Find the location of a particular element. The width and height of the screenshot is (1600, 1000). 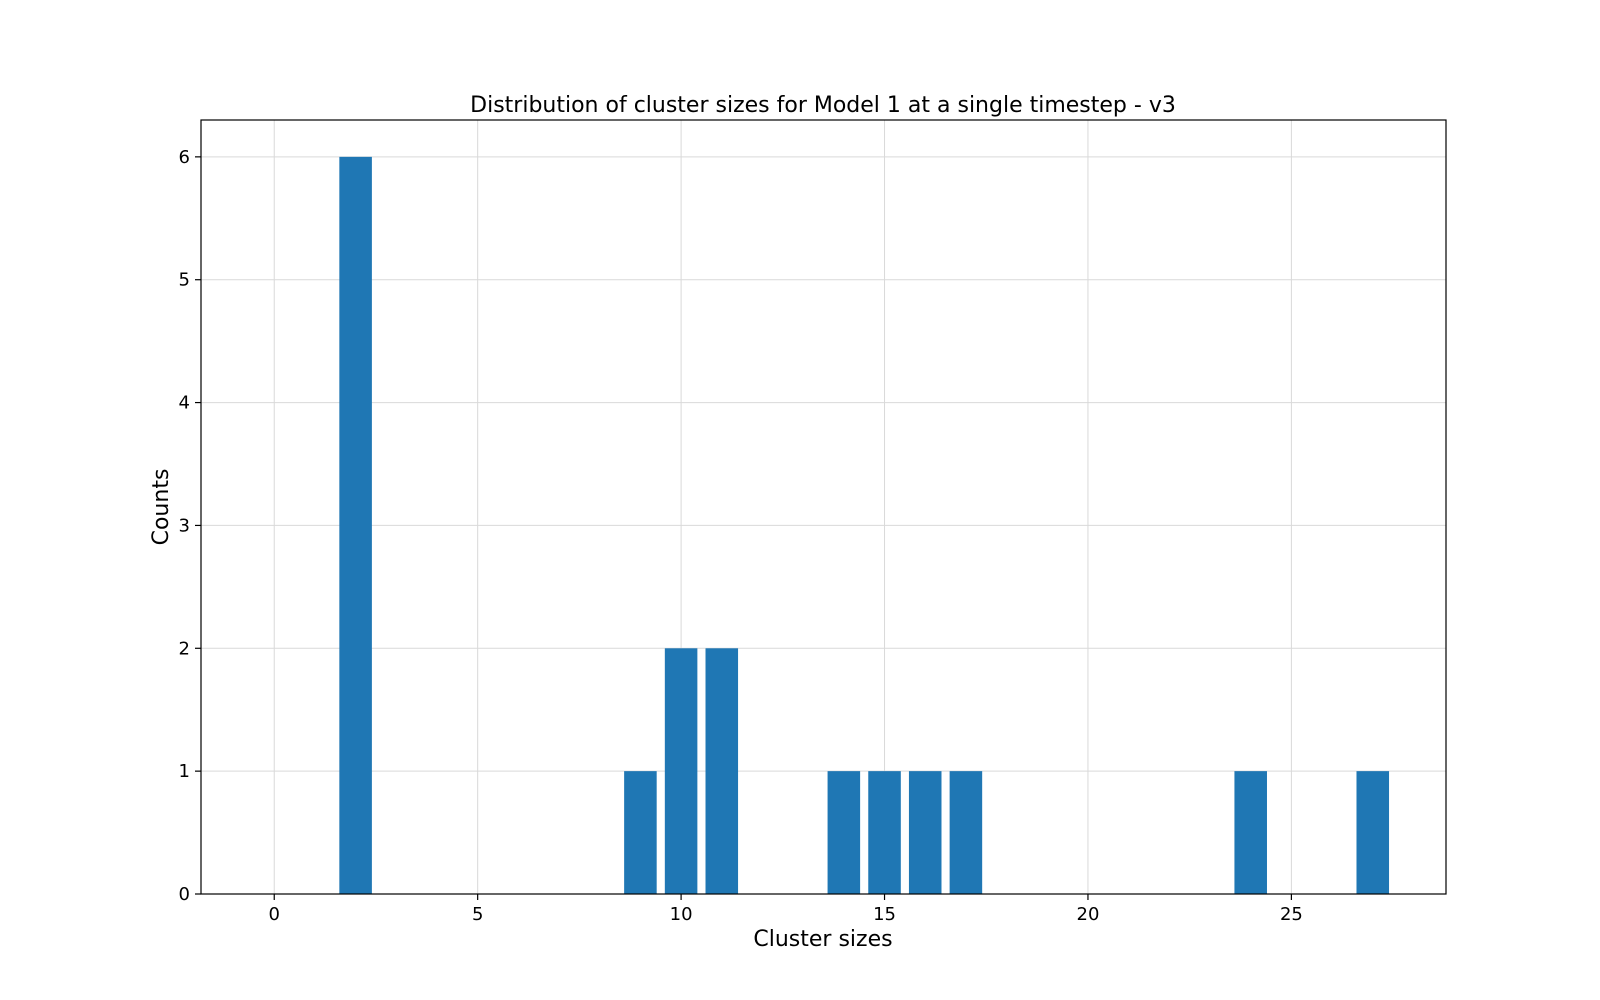

y-tick-label: 0 is located at coordinates (184, 894).